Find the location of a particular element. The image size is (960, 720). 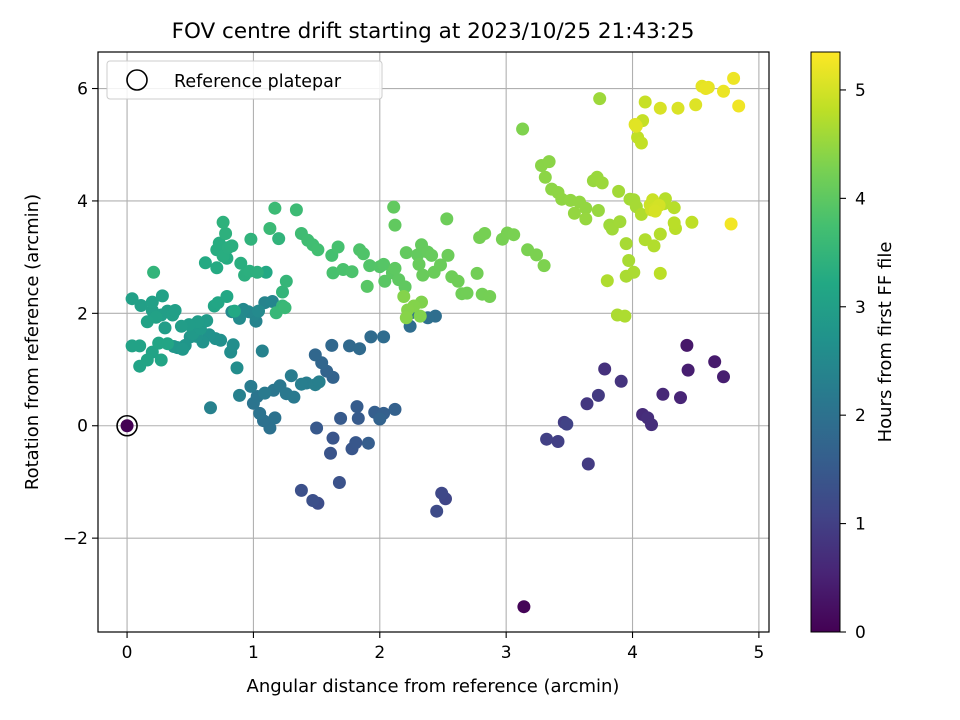

y-axis-label: Rotation from reference (arcmin) is located at coordinates (32, 342).